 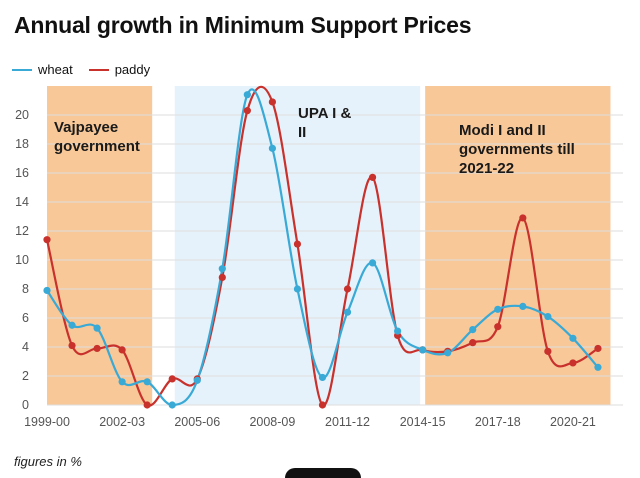 What do you see at coordinates (325, 123) in the screenshot?
I see `band-label-1: UPA I & II` at bounding box center [325, 123].